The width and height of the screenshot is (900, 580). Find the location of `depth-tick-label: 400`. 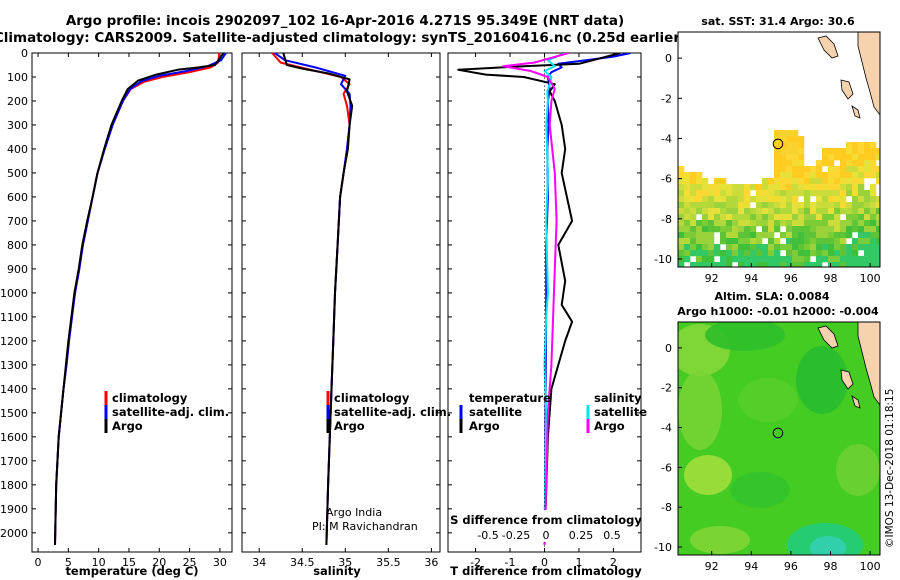

depth-tick-label: 400 is located at coordinates (17, 149).